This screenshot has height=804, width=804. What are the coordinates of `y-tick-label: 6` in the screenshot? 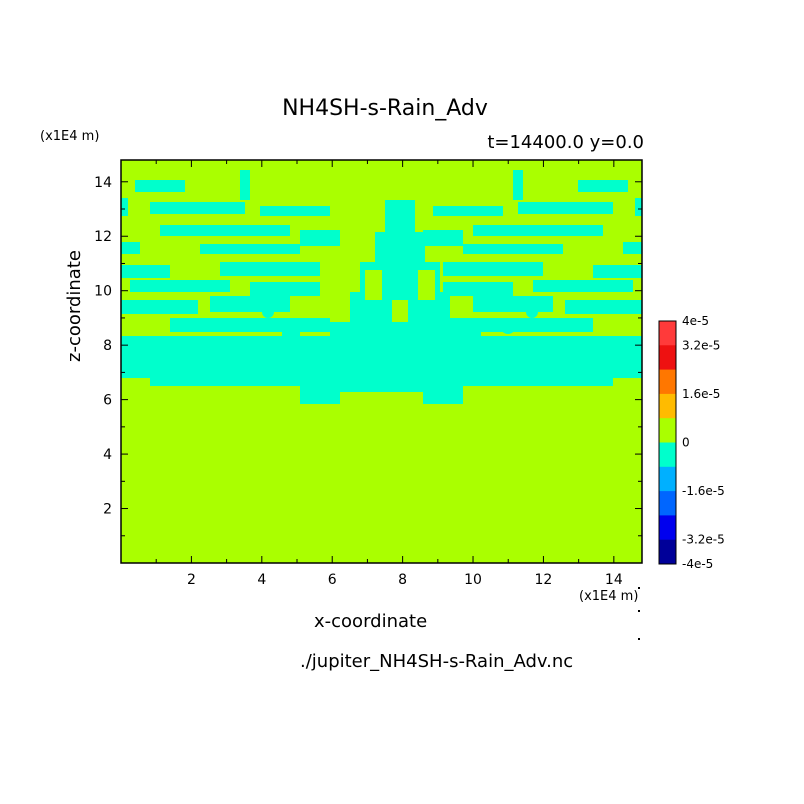 It's located at (107, 401).